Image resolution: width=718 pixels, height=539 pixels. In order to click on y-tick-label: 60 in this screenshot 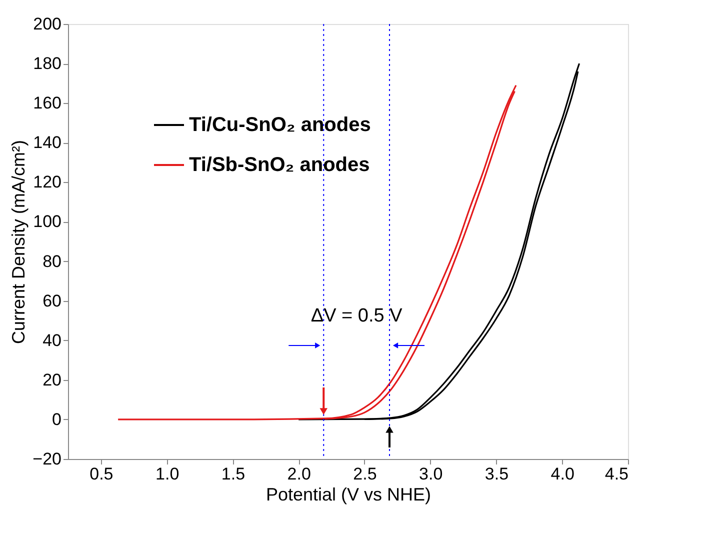, I will do `click(52, 300)`.